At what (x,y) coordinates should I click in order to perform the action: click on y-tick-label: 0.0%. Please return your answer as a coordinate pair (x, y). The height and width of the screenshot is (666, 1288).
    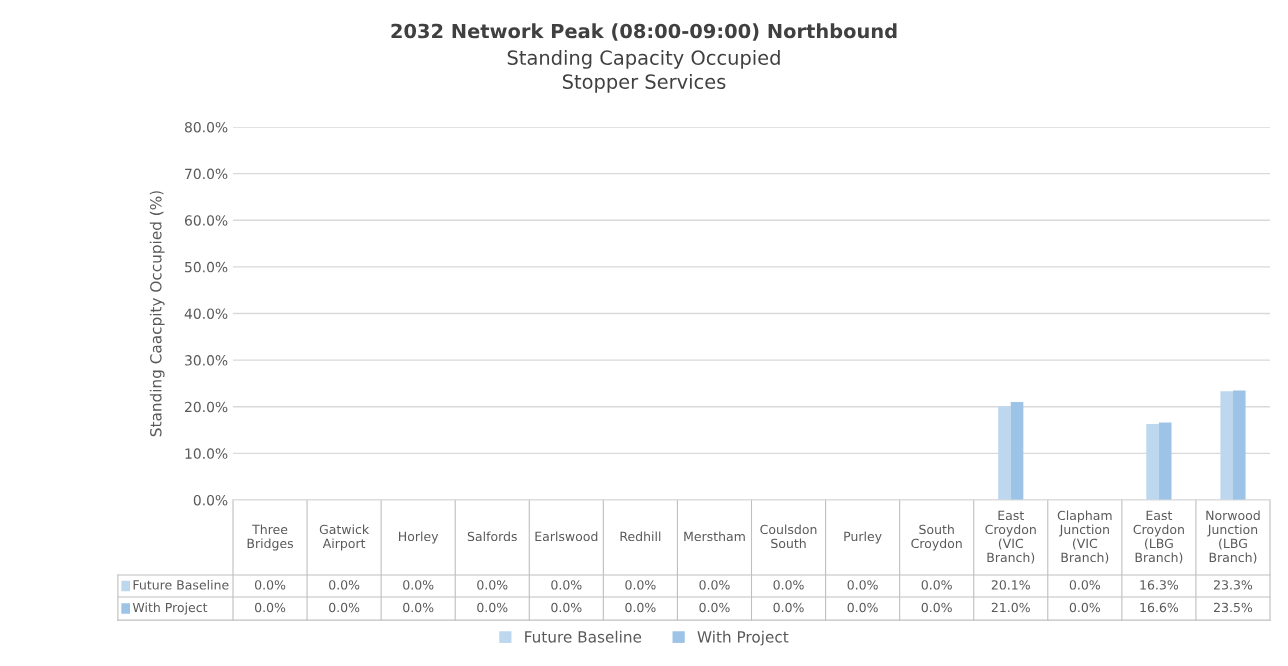
    Looking at the image, I should click on (210, 500).